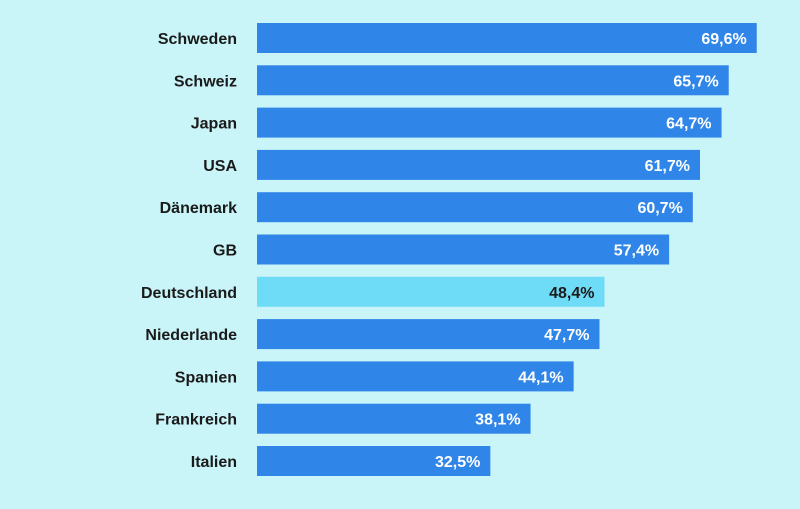  Describe the element at coordinates (206, 377) in the screenshot. I see `category-label-spanien: Spanien` at that location.